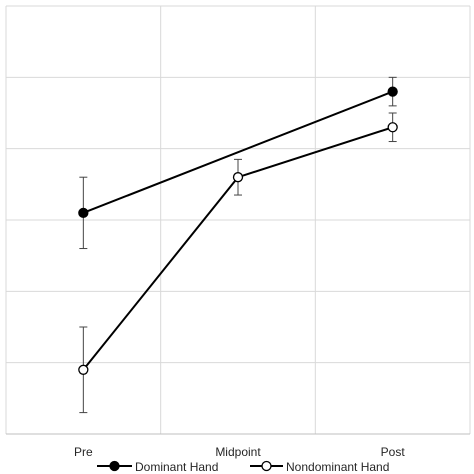  I want to click on legend-item-dominant-hand: Dominant Hand, so click(157, 467).